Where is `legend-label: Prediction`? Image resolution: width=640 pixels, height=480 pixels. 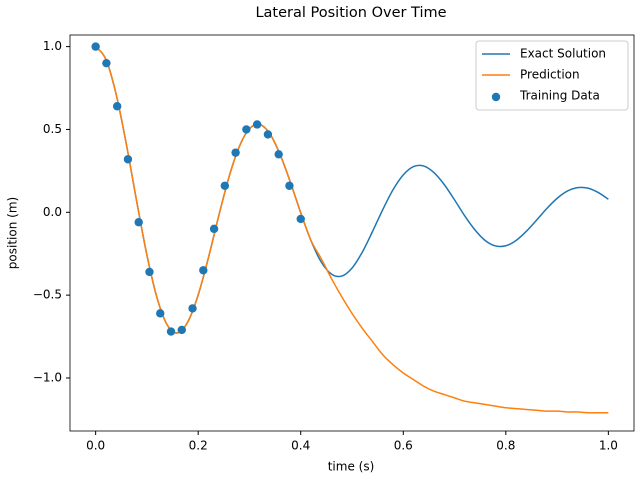 legend-label: Prediction is located at coordinates (550, 75).